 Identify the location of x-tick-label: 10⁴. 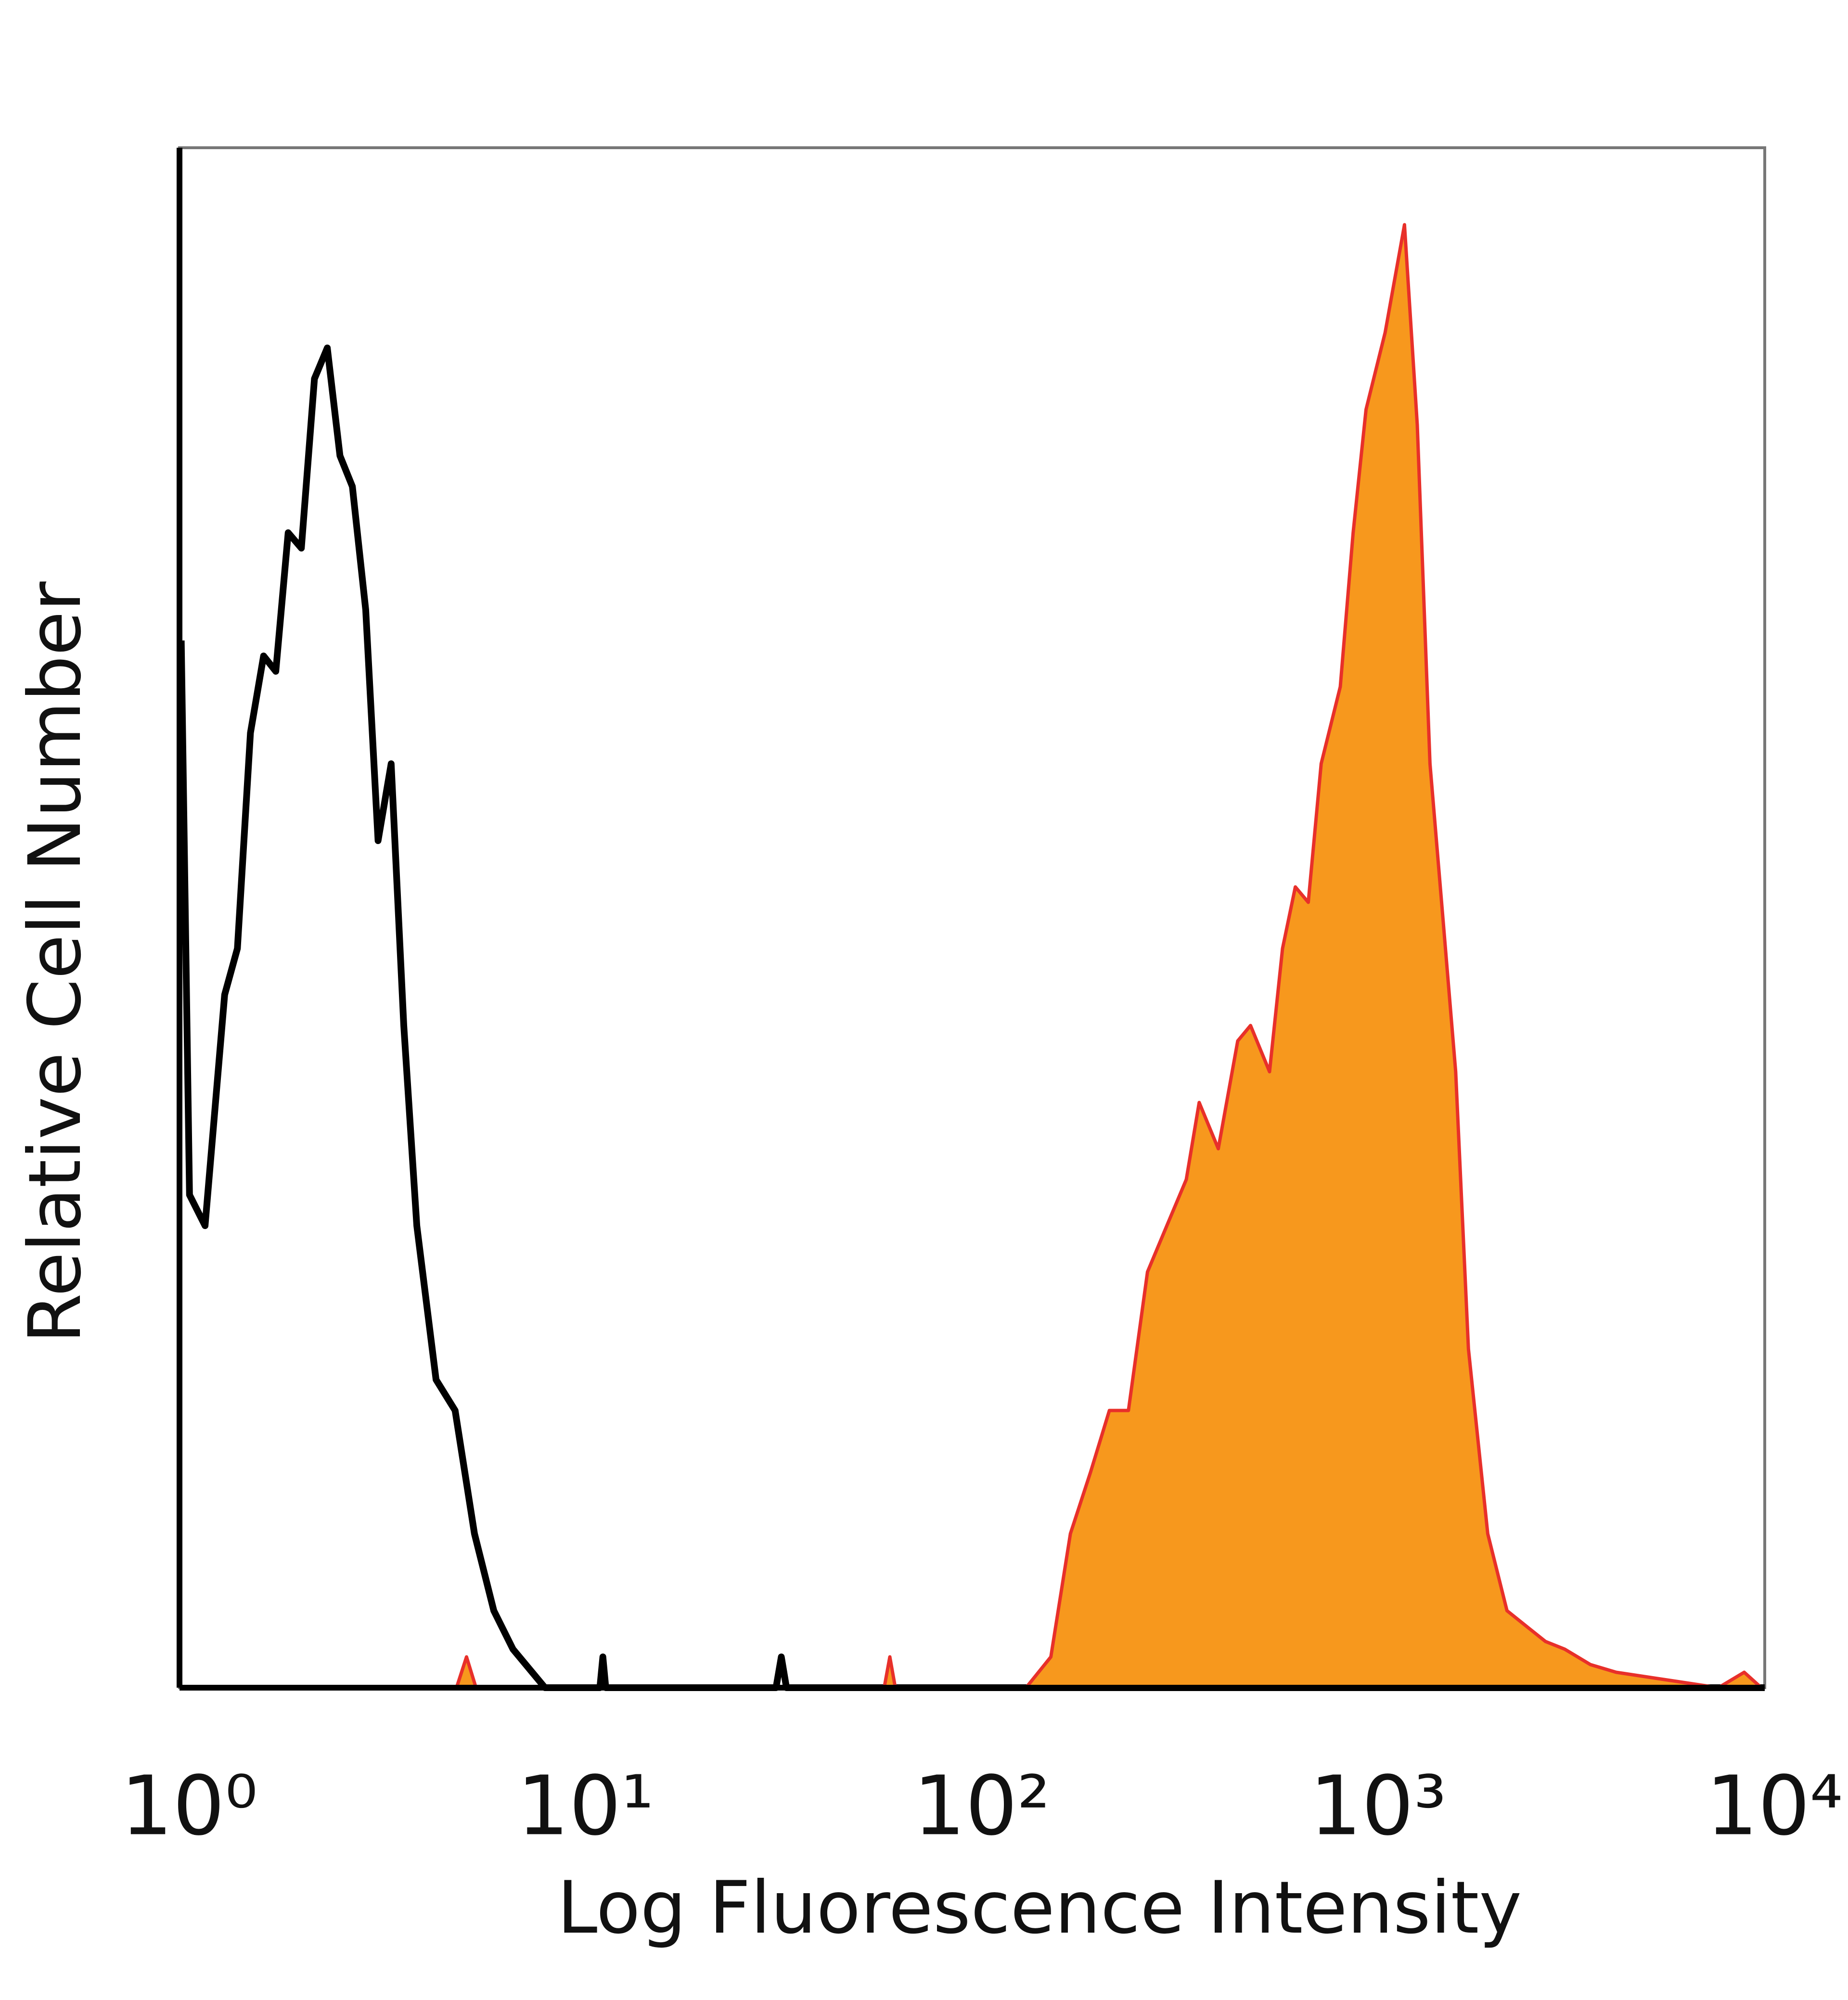
(1774, 1806).